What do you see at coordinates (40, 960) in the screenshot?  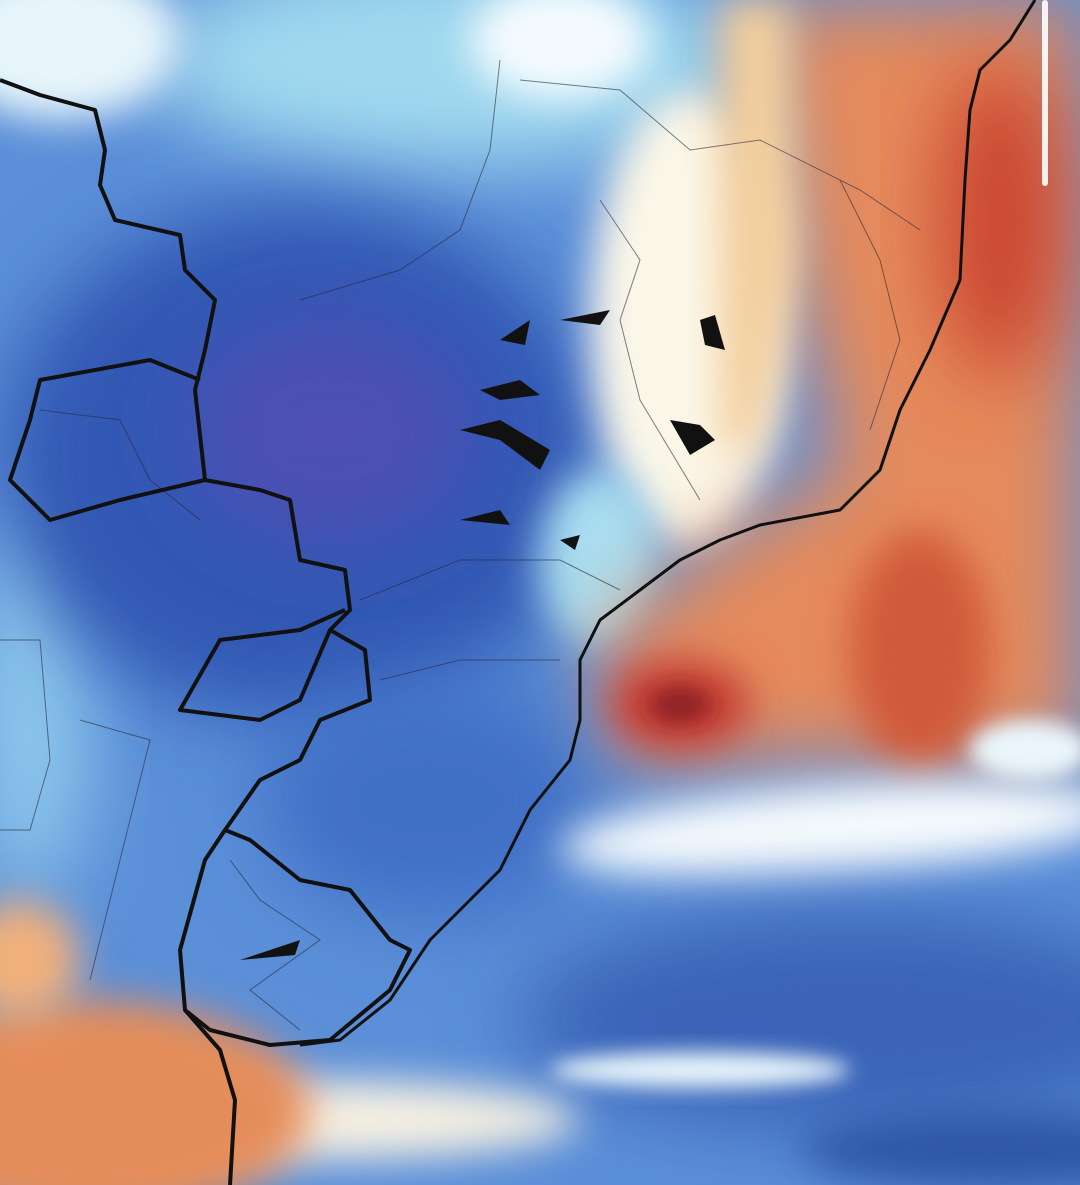 I see `warm-area` at bounding box center [40, 960].